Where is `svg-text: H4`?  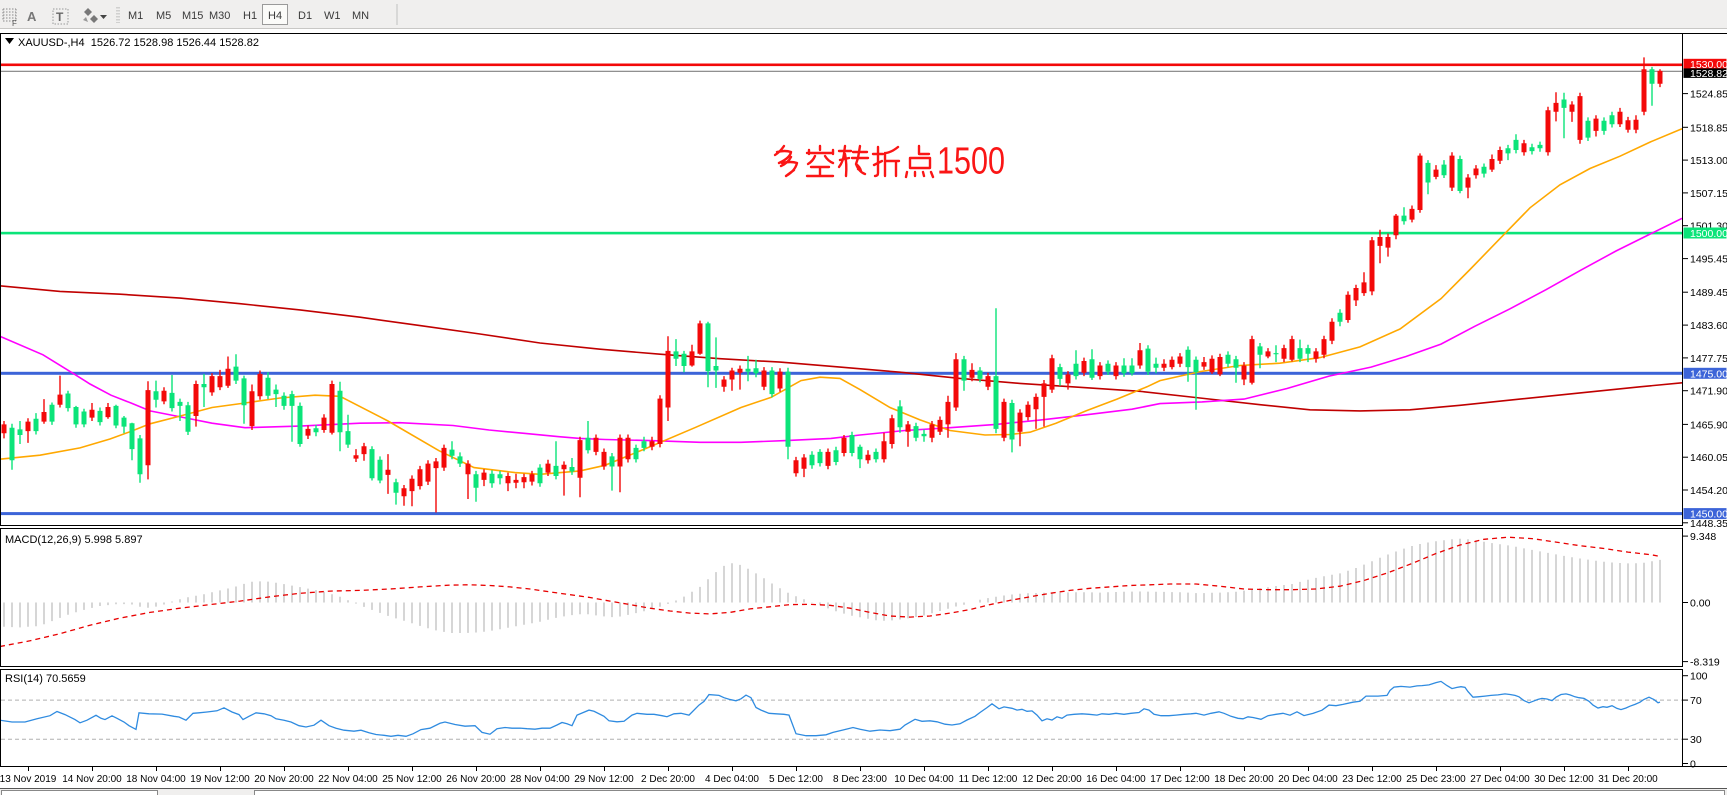
svg-text: H4 is located at coordinates (275, 16).